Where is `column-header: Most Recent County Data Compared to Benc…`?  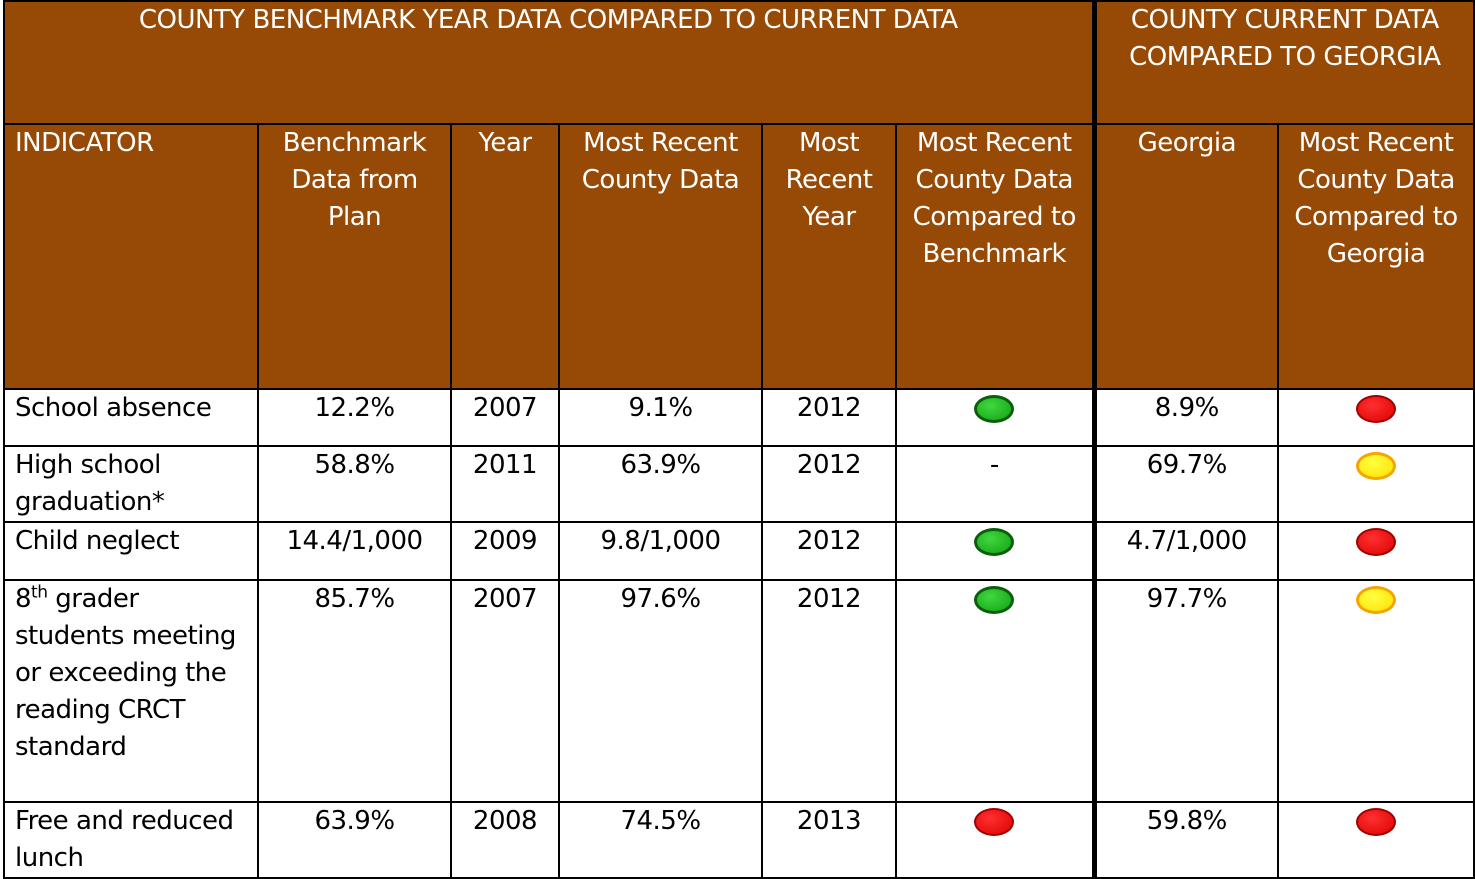
column-header: Most Recent County Data Compared to Benc… is located at coordinates (995, 256).